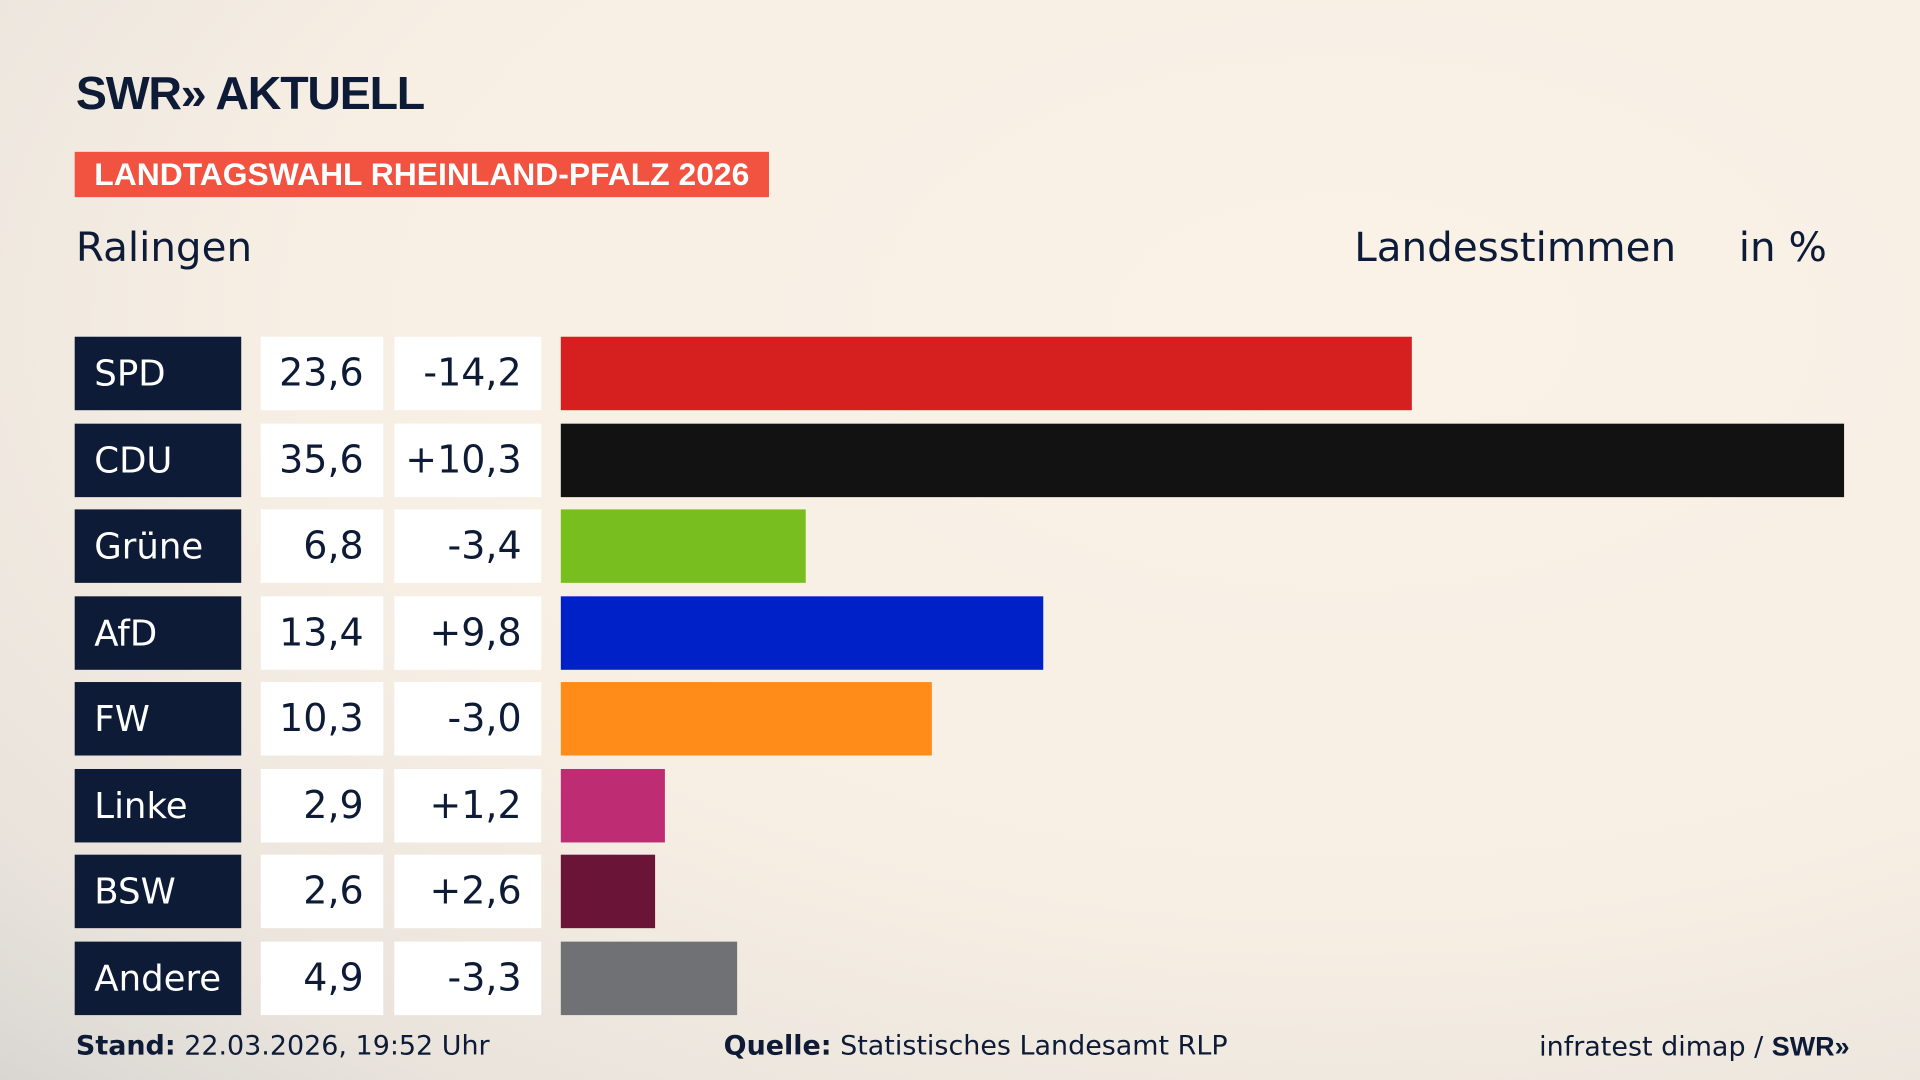  I want to click on bar-afd, so click(802, 632).